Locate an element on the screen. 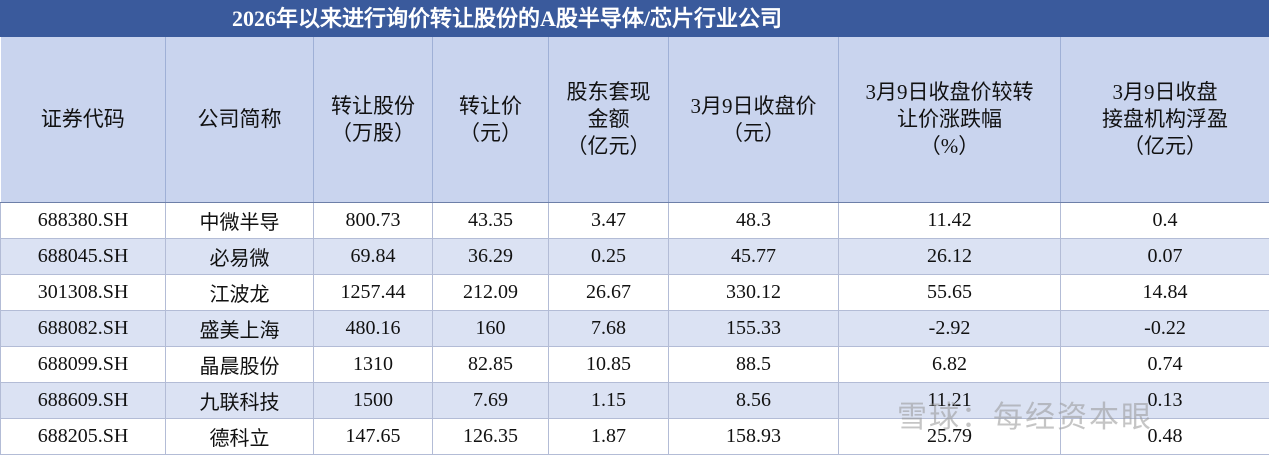  table-cell: 11.42 is located at coordinates (949, 220).